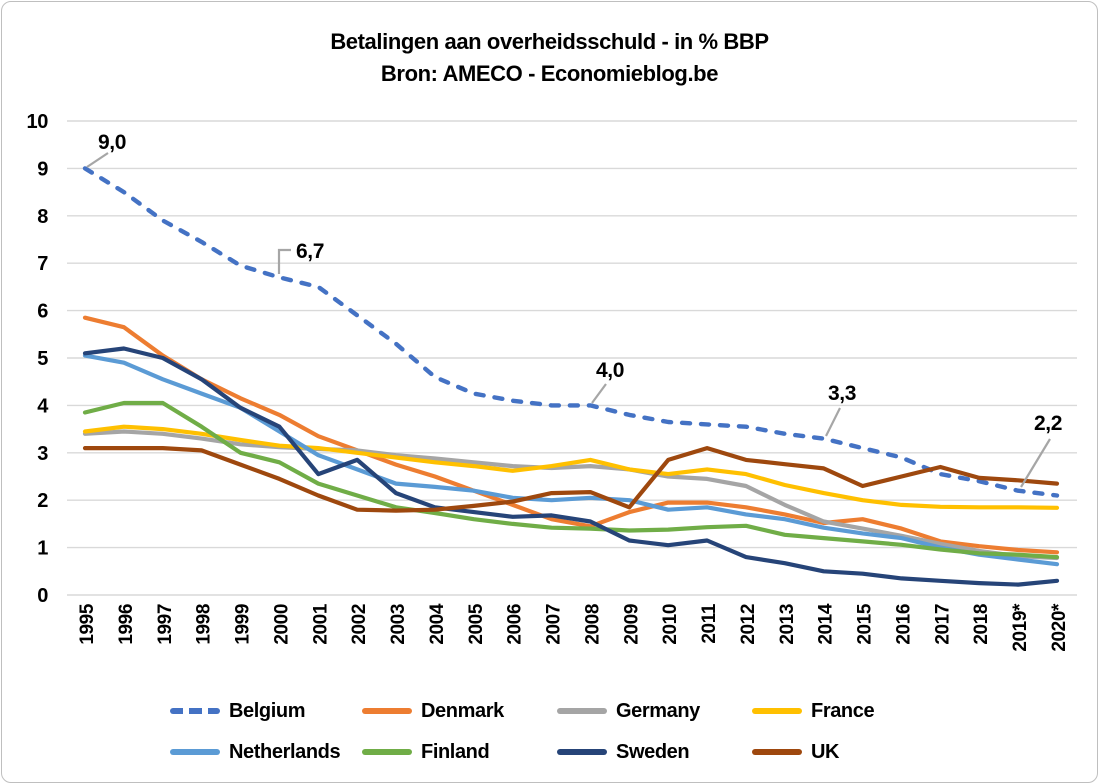  Describe the element at coordinates (1020, 627) in the screenshot. I see `x-tick-2019: 2019*` at that location.